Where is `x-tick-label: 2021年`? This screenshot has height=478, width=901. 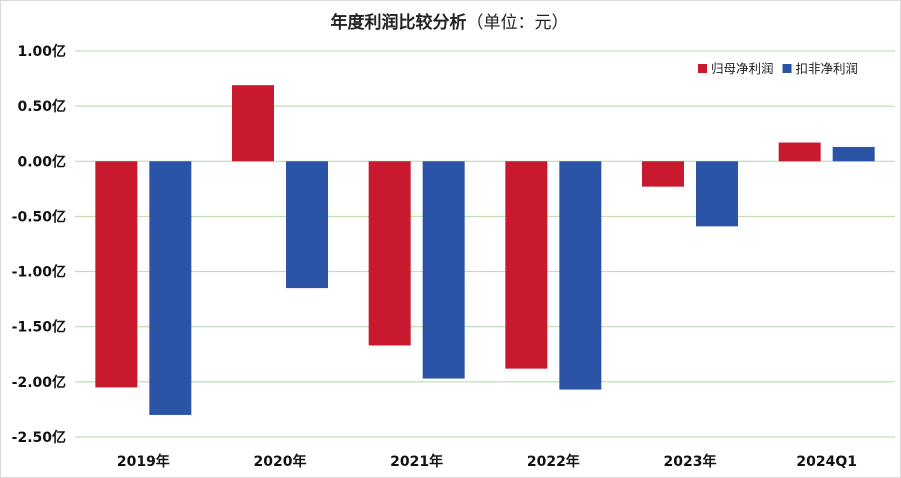 x-tick-label: 2021年 is located at coordinates (416, 461).